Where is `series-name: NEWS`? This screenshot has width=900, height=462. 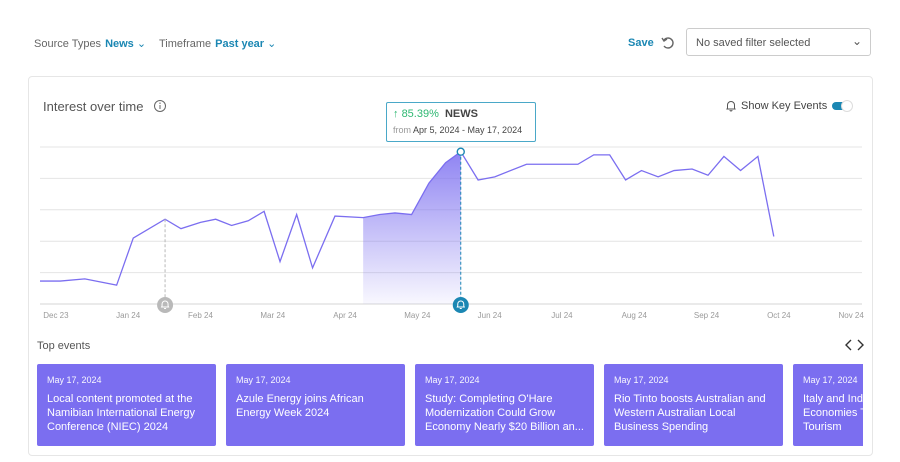 series-name: NEWS is located at coordinates (461, 114).